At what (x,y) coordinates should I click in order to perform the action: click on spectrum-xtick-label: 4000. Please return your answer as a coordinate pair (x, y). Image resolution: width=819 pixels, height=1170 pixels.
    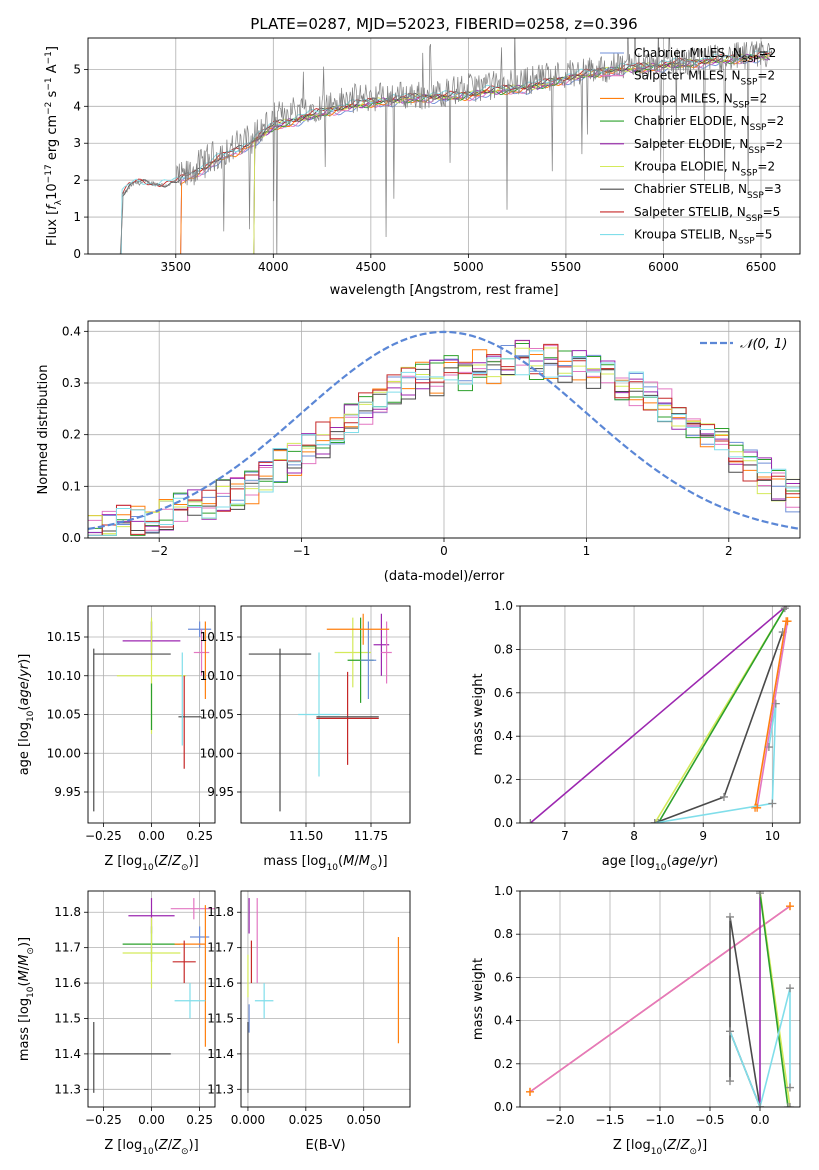
    Looking at the image, I should click on (273, 267).